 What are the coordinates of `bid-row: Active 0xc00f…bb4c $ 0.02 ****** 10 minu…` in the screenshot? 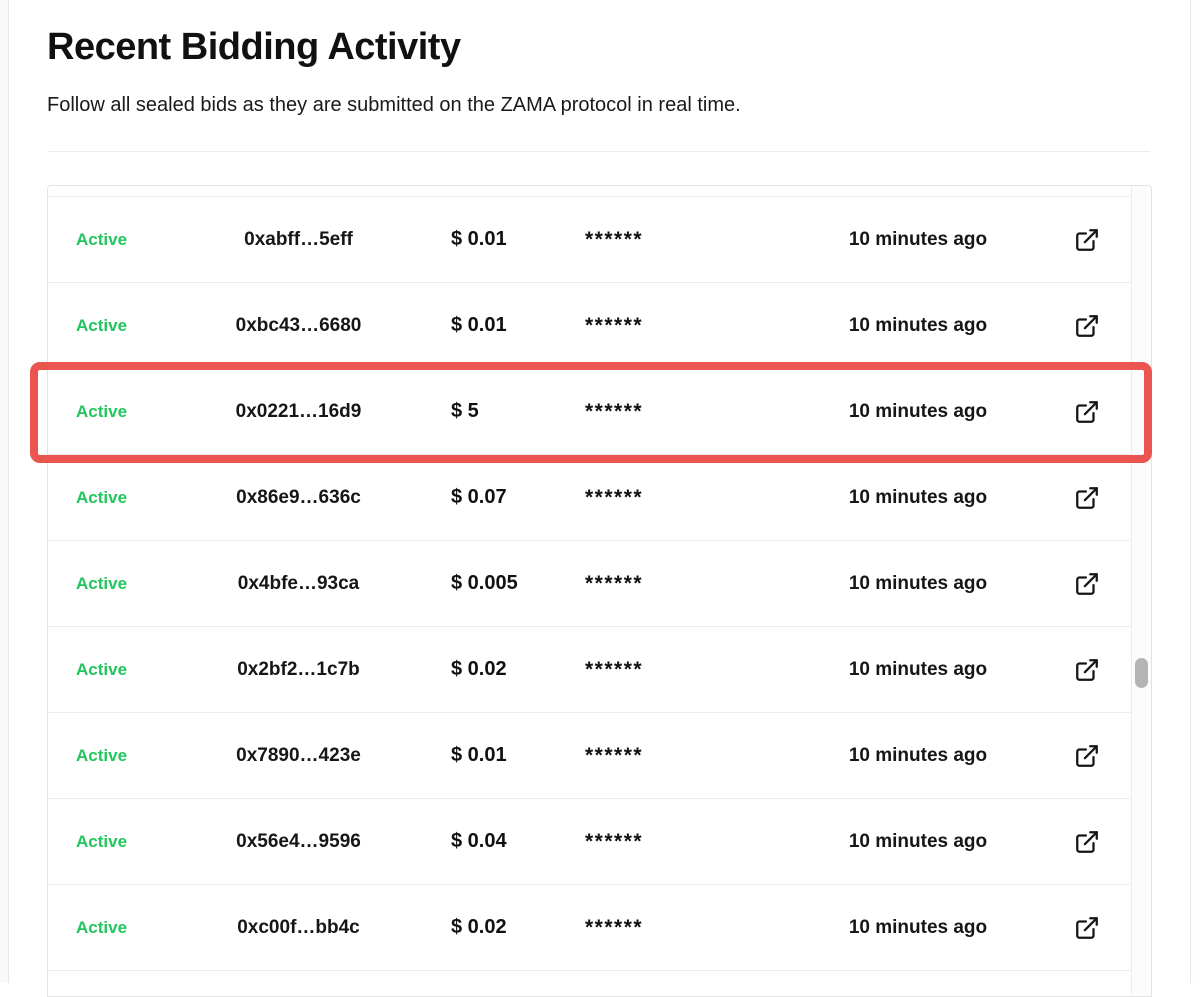 It's located at (589, 928).